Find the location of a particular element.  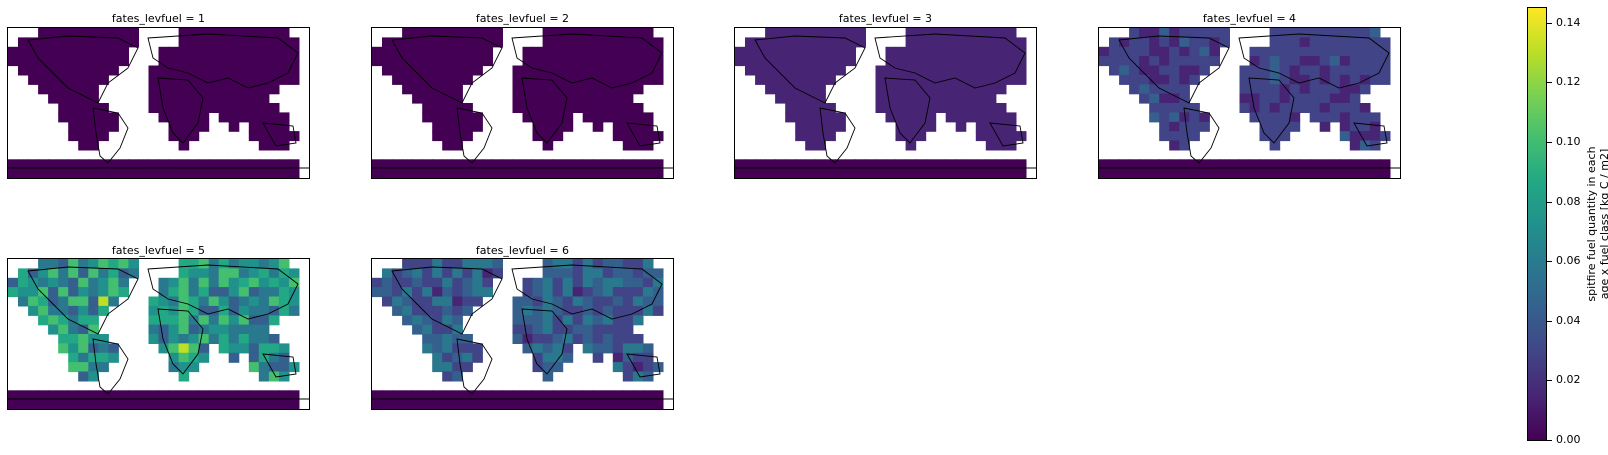

panel-title-3: fates_levfuel = 3 is located at coordinates (885, 18).